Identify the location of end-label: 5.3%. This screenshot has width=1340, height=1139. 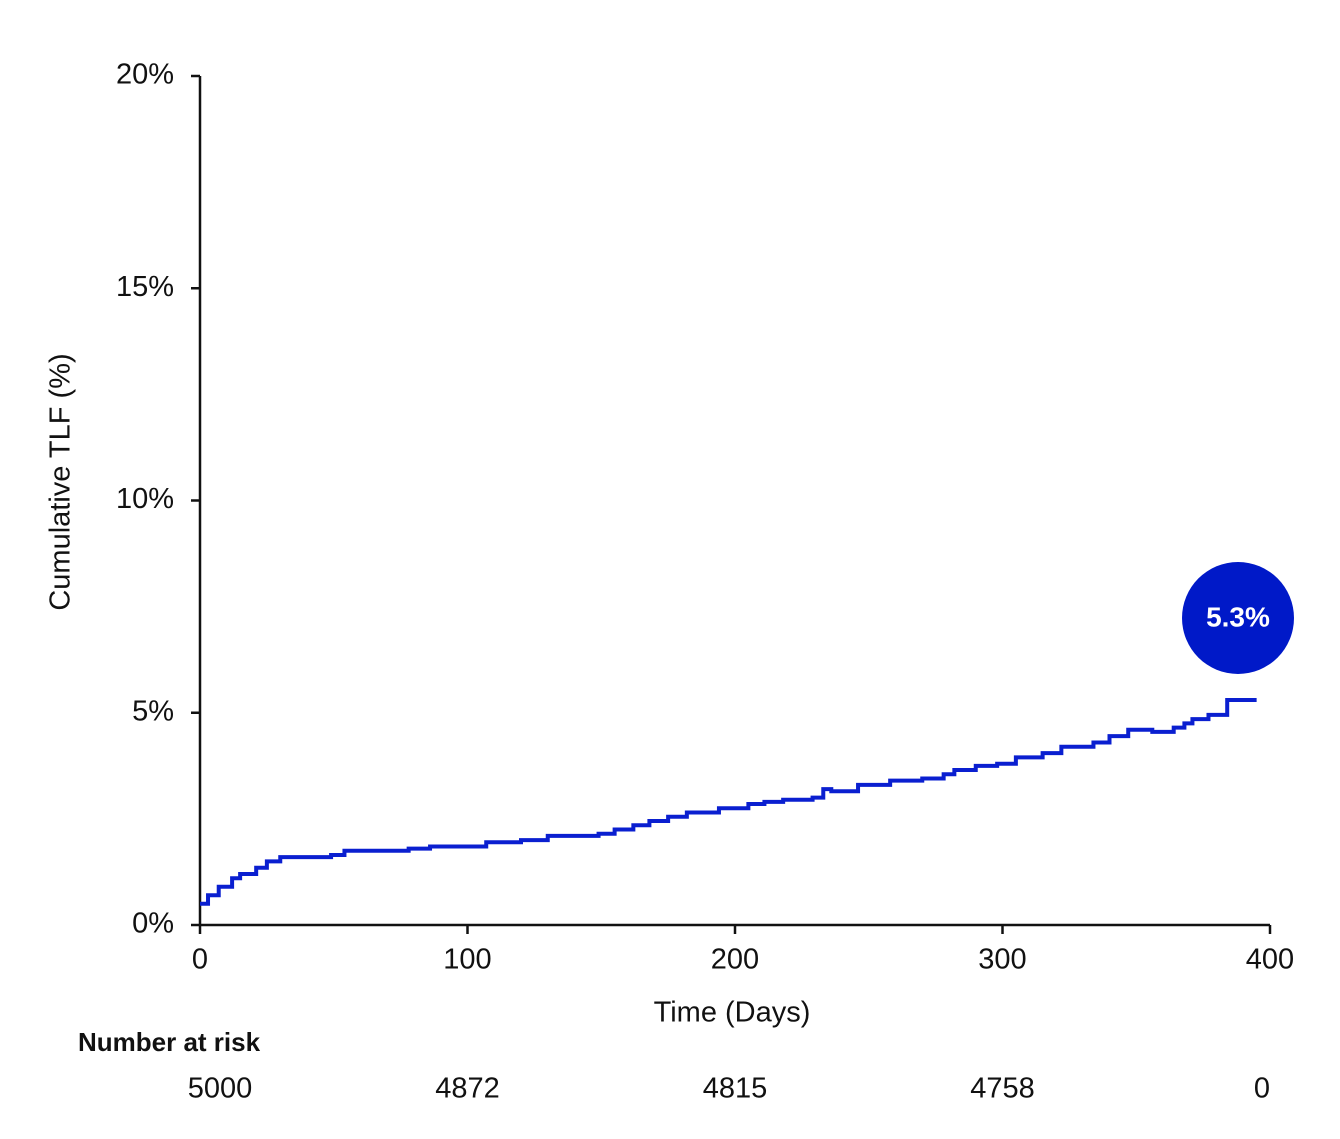
(1238, 616).